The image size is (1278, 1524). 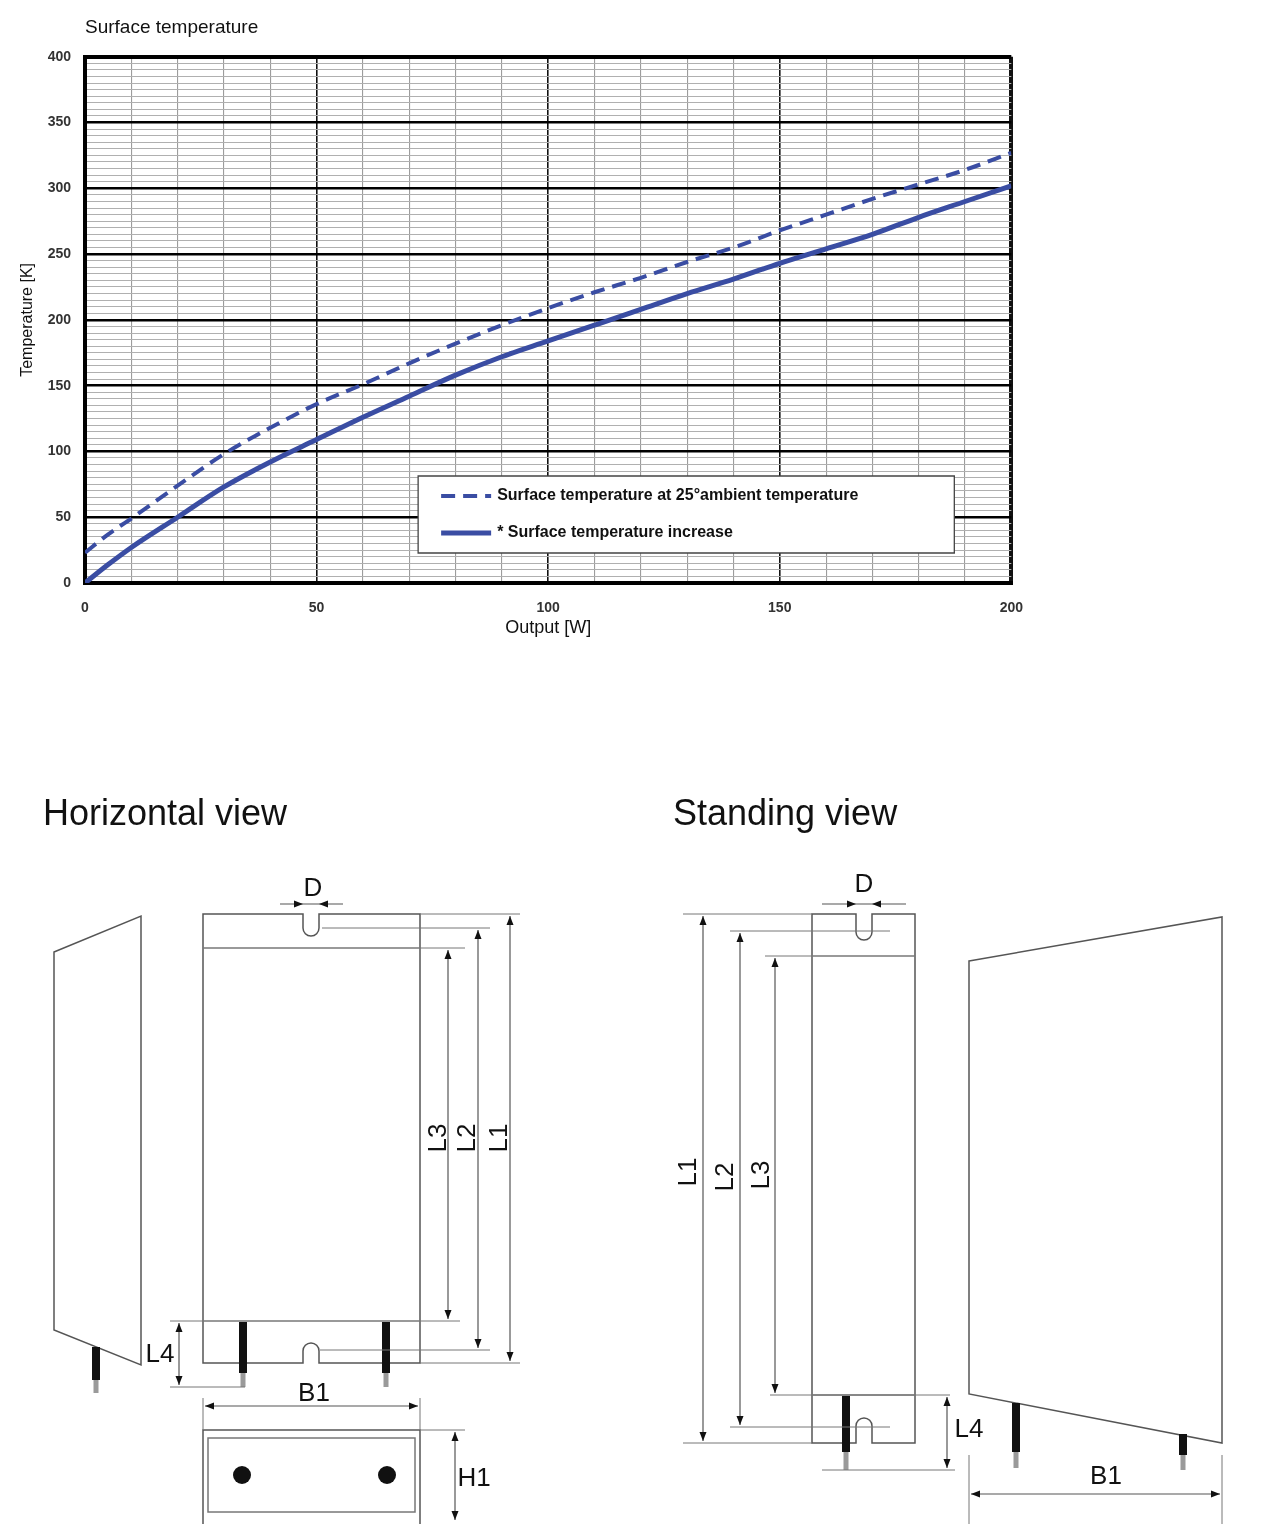 I want to click on y-tick-label: 350, so click(x=59, y=121).